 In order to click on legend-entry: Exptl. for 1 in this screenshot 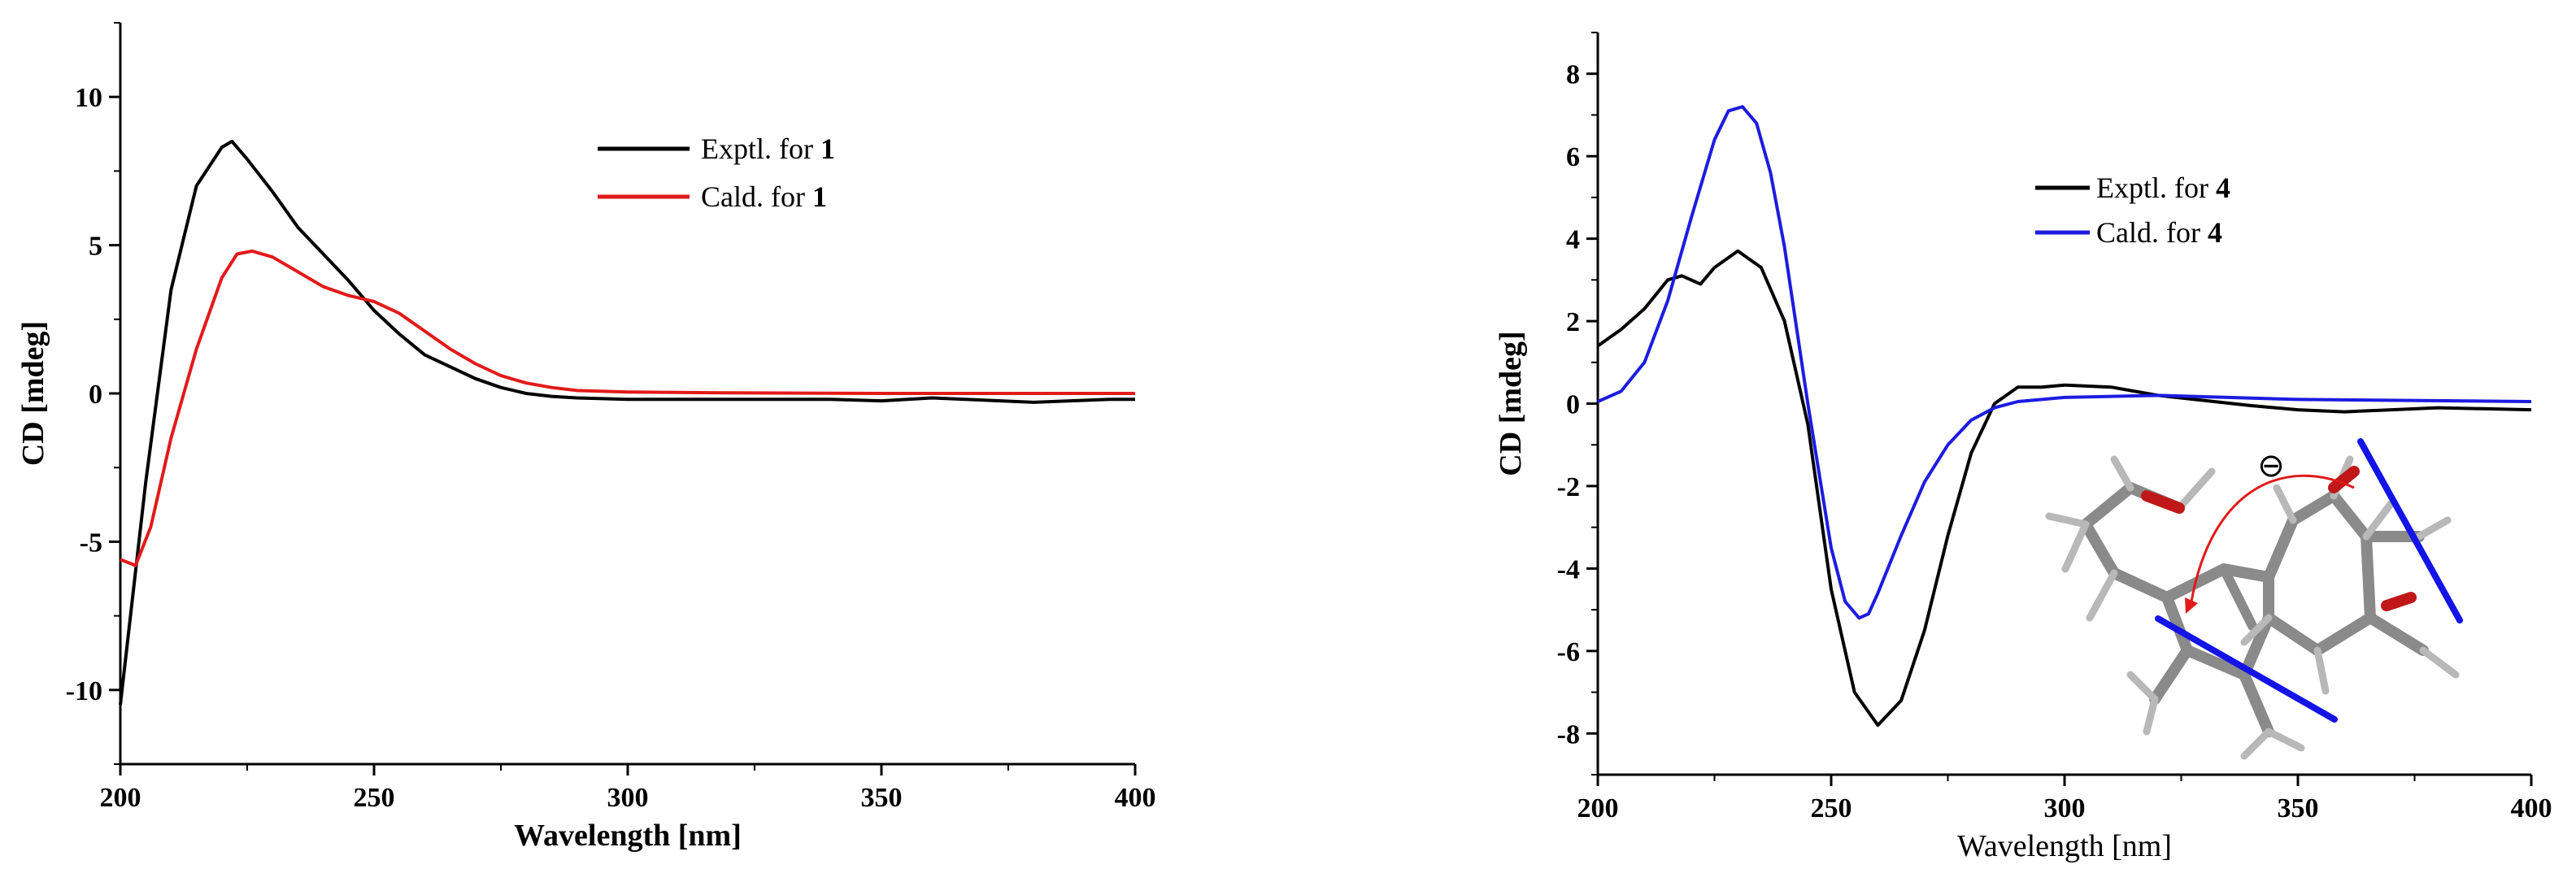, I will do `click(717, 149)`.